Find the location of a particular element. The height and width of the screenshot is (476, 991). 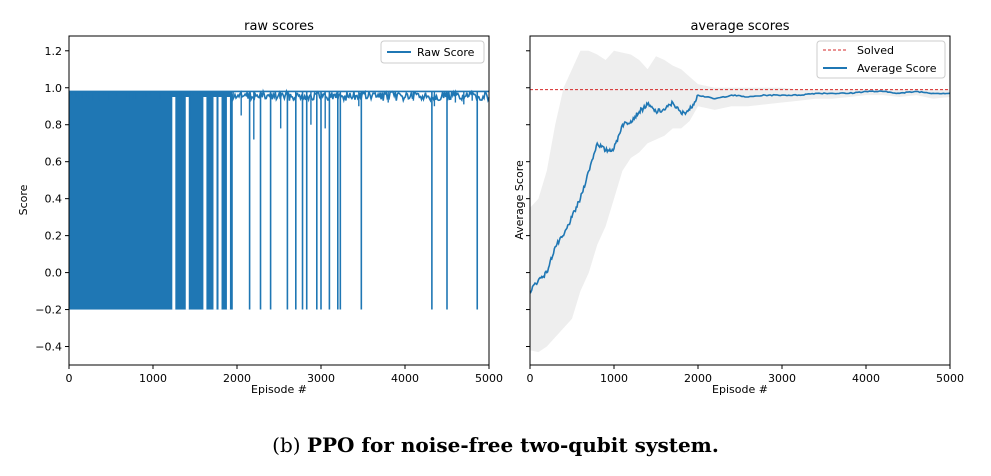

legend: Raw Score is located at coordinates (432, 52).